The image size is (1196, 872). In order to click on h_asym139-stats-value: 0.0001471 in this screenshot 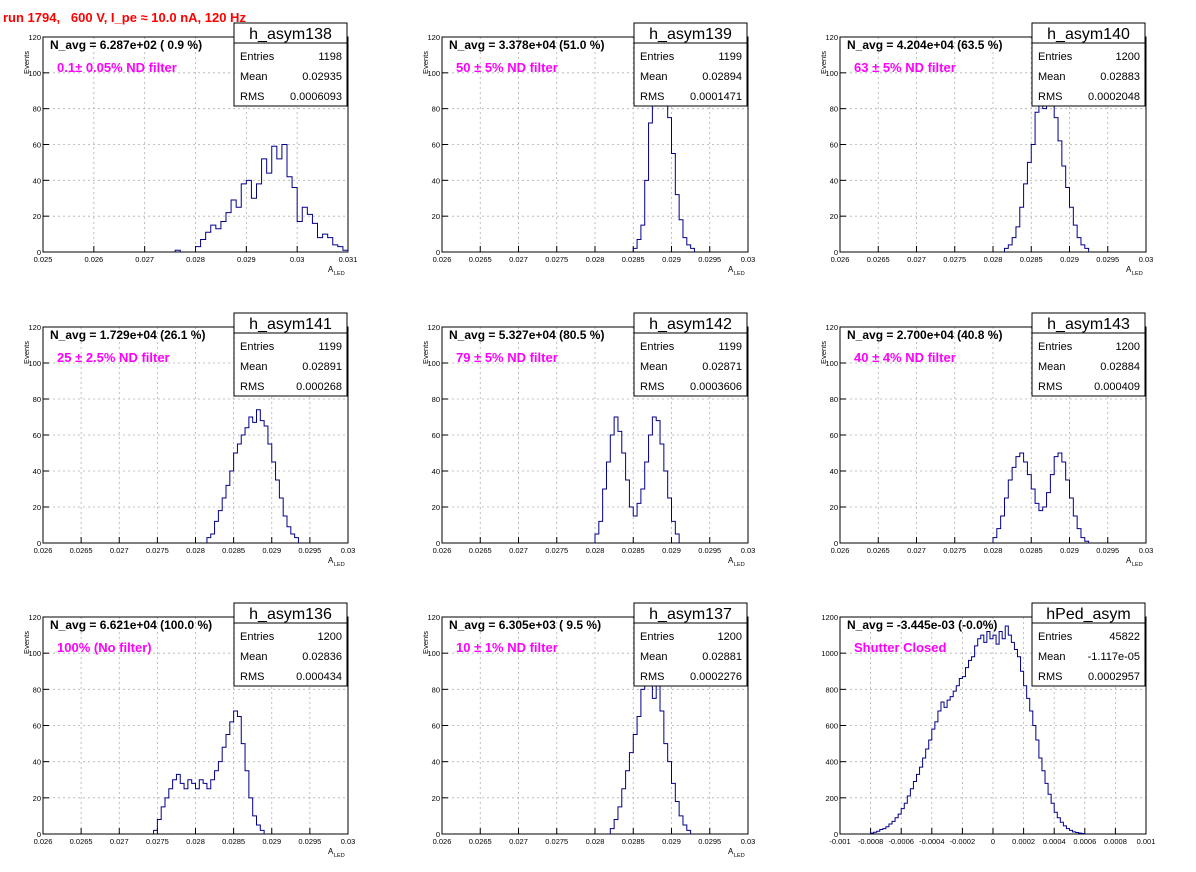, I will do `click(716, 97)`.